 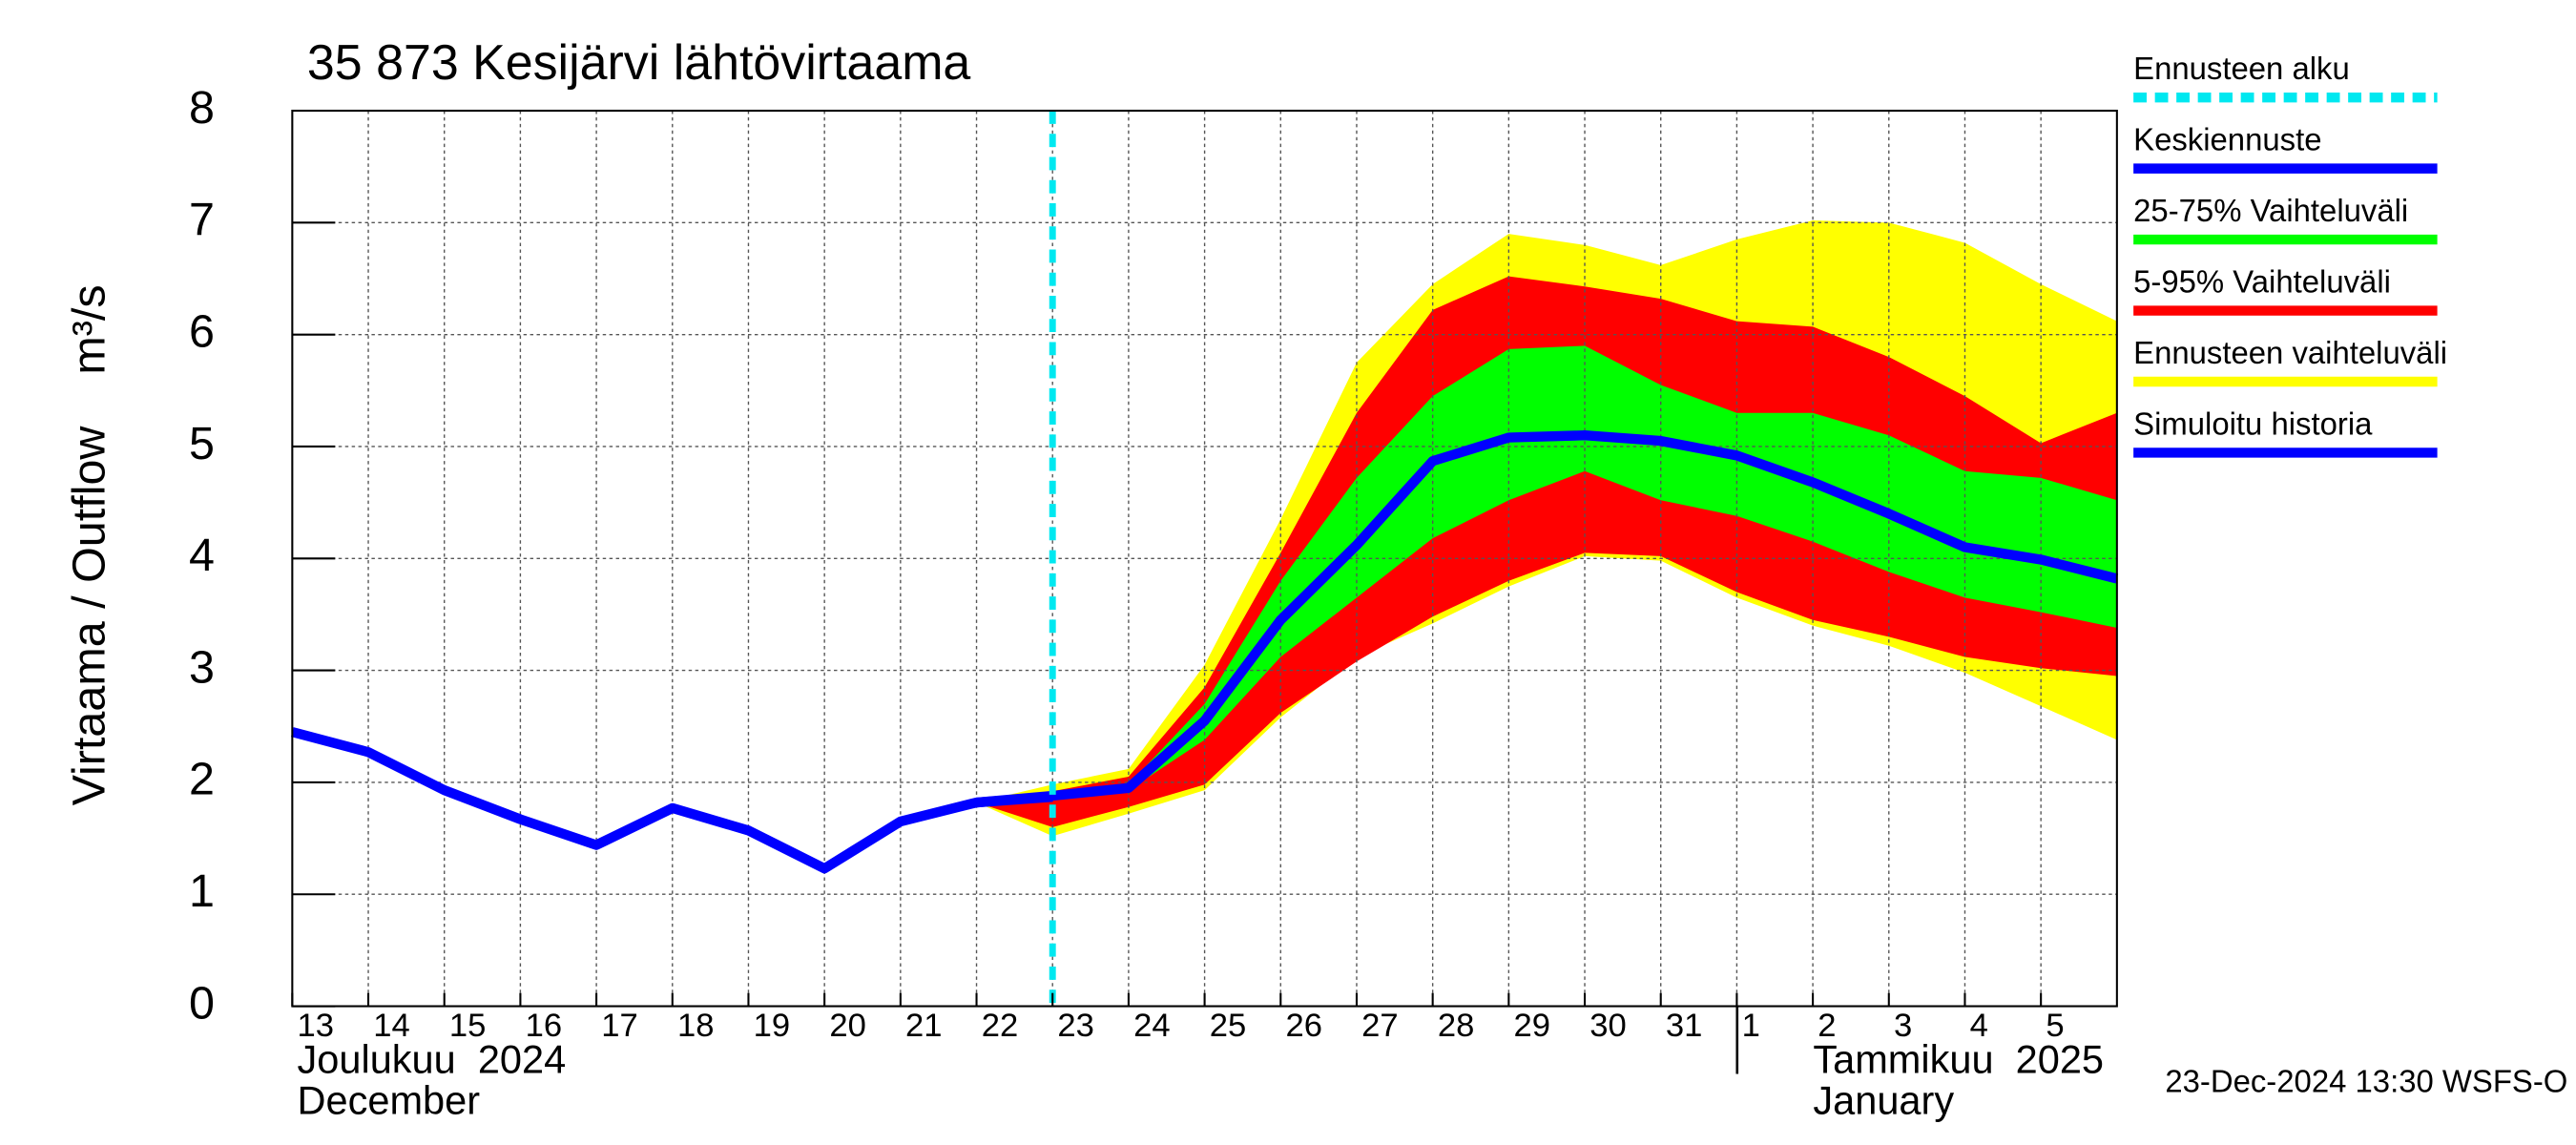 I want to click on y-axis-label: Virtaama / Outflow m³/s, so click(x=89, y=544).